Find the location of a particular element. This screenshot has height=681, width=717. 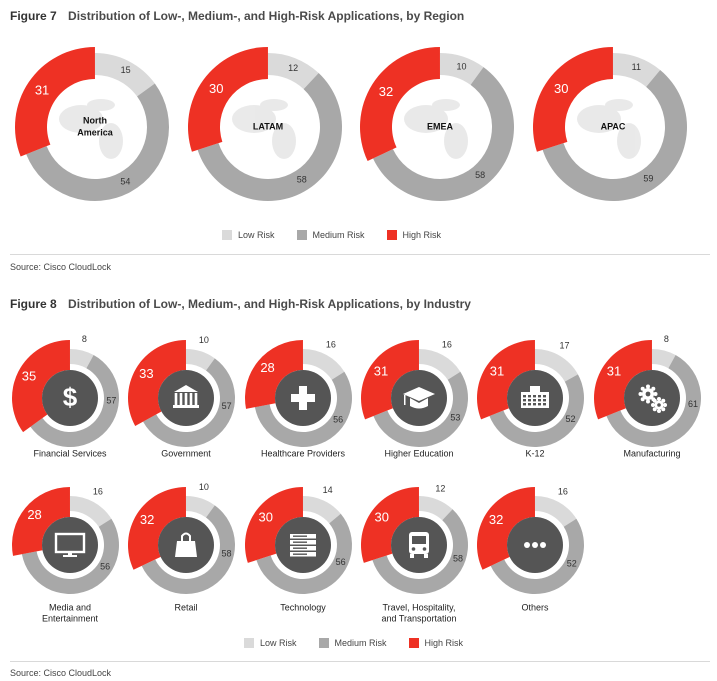

ellipsis-icon is located at coordinates (535, 545).